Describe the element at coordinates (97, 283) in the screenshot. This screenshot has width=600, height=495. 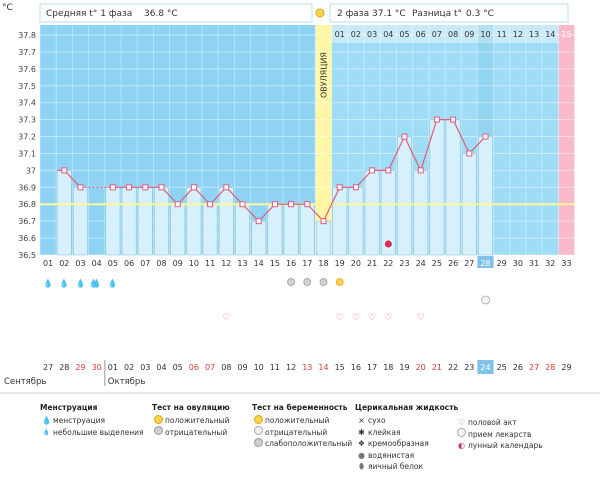
I see `drop-icon: 💧` at that location.